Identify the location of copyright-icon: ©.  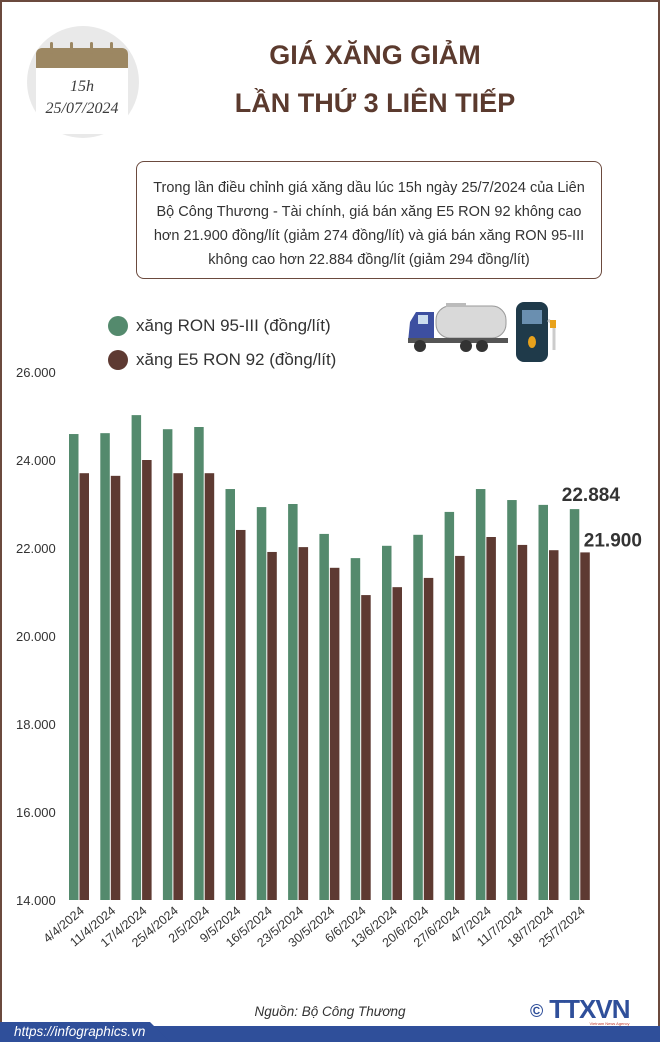
(537, 1011).